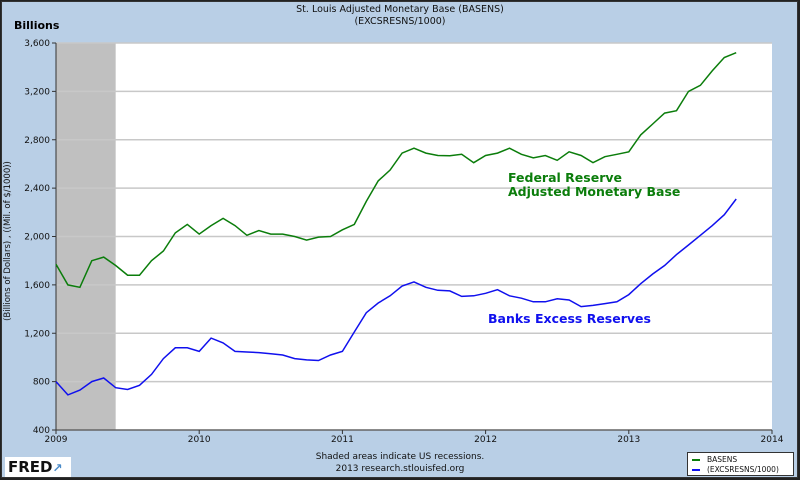 The height and width of the screenshot is (480, 800). I want to click on annotation-line: Federal Reserve, so click(565, 177).